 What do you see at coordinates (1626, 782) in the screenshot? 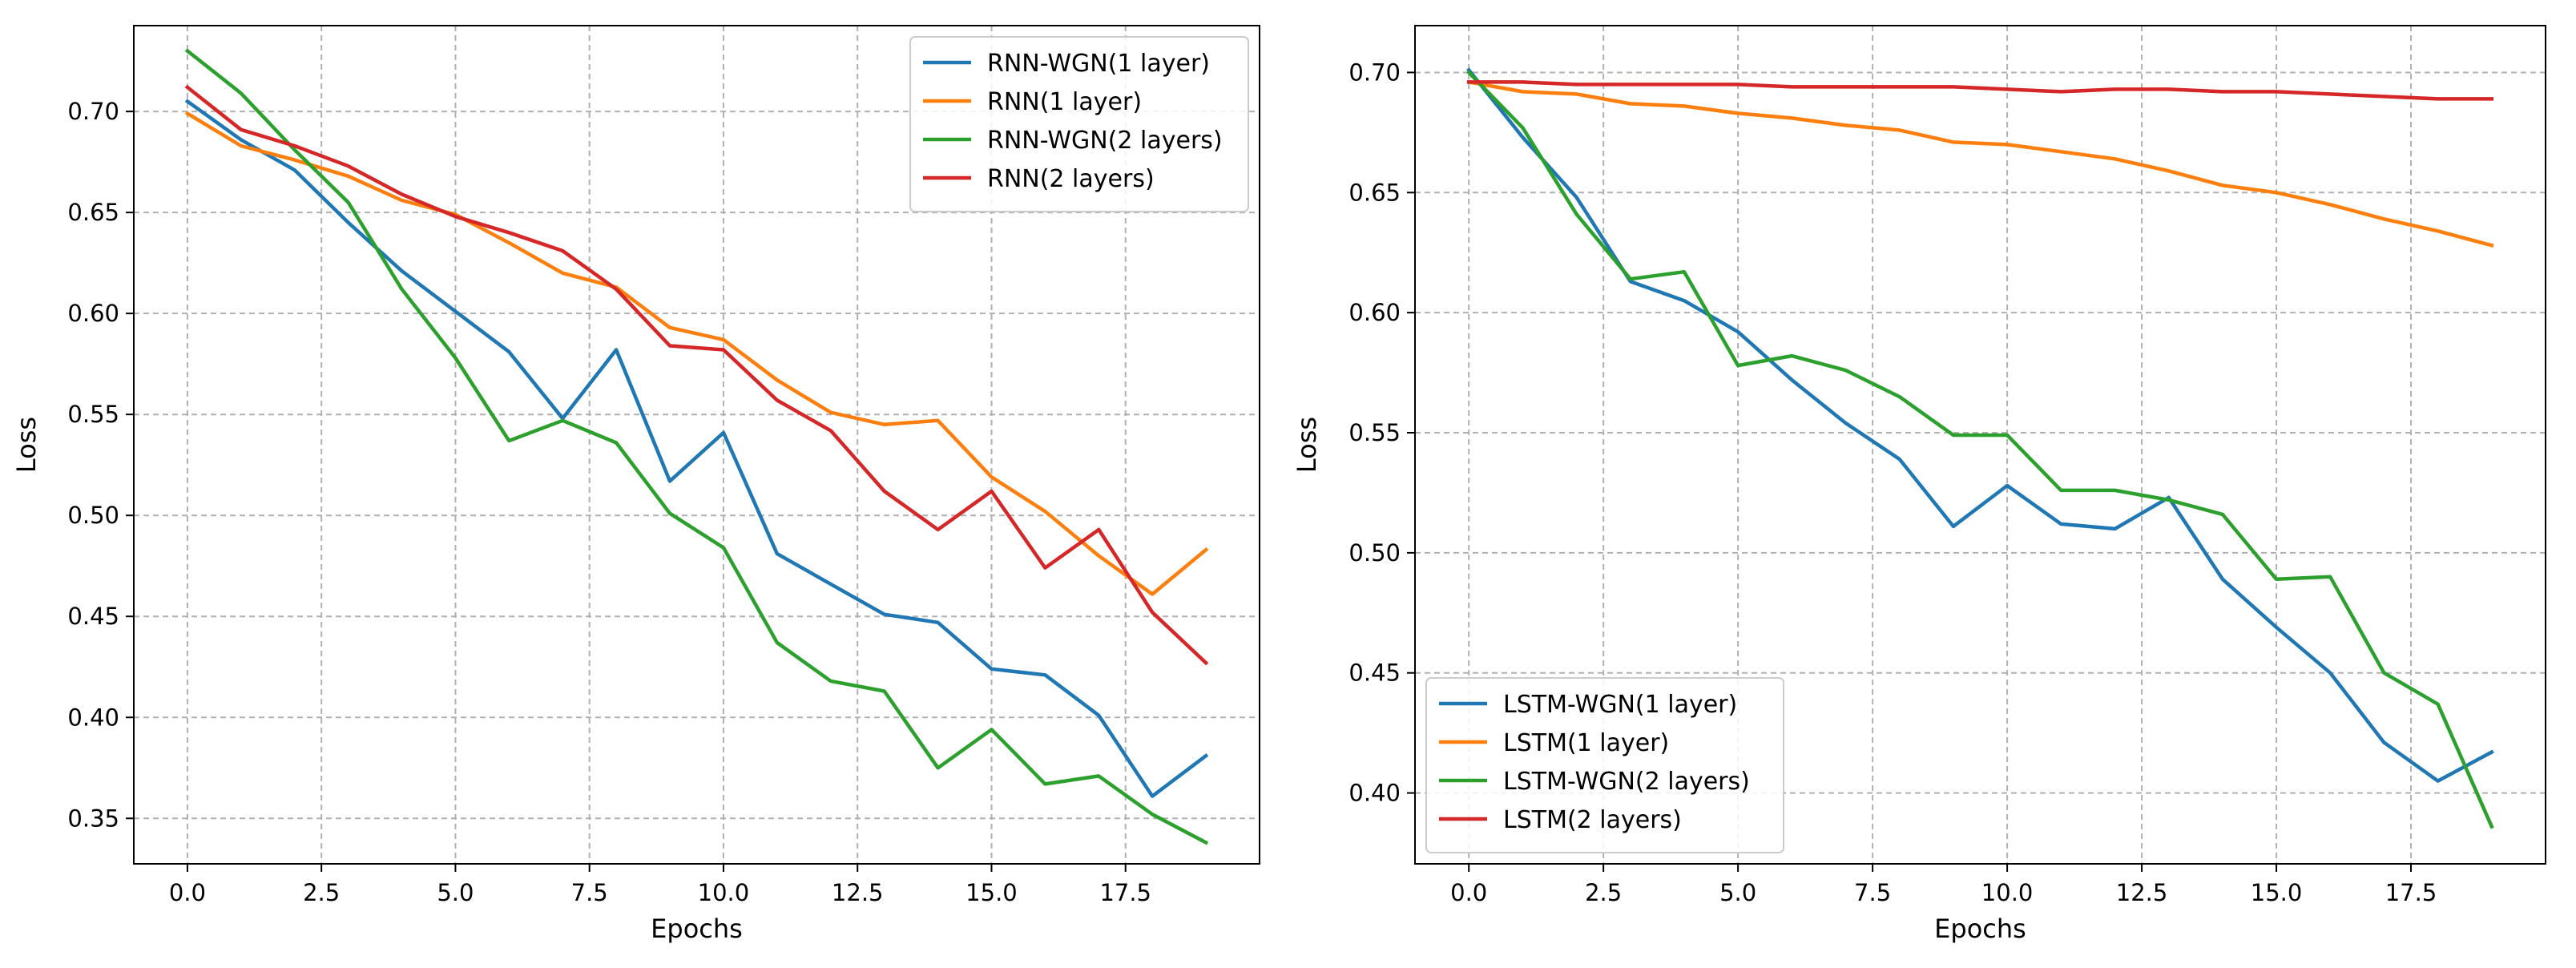
I see `legend-label-3: LSTM-WGN(2 layers)` at bounding box center [1626, 782].